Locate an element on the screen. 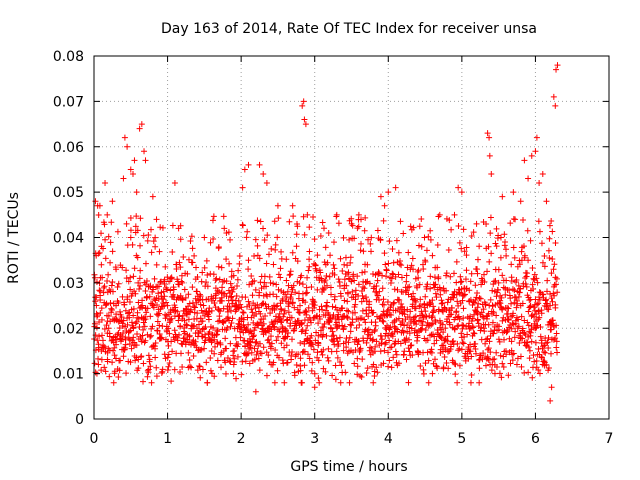 This screenshot has height=480, width=640. y-tick-label: 0 is located at coordinates (79, 420).